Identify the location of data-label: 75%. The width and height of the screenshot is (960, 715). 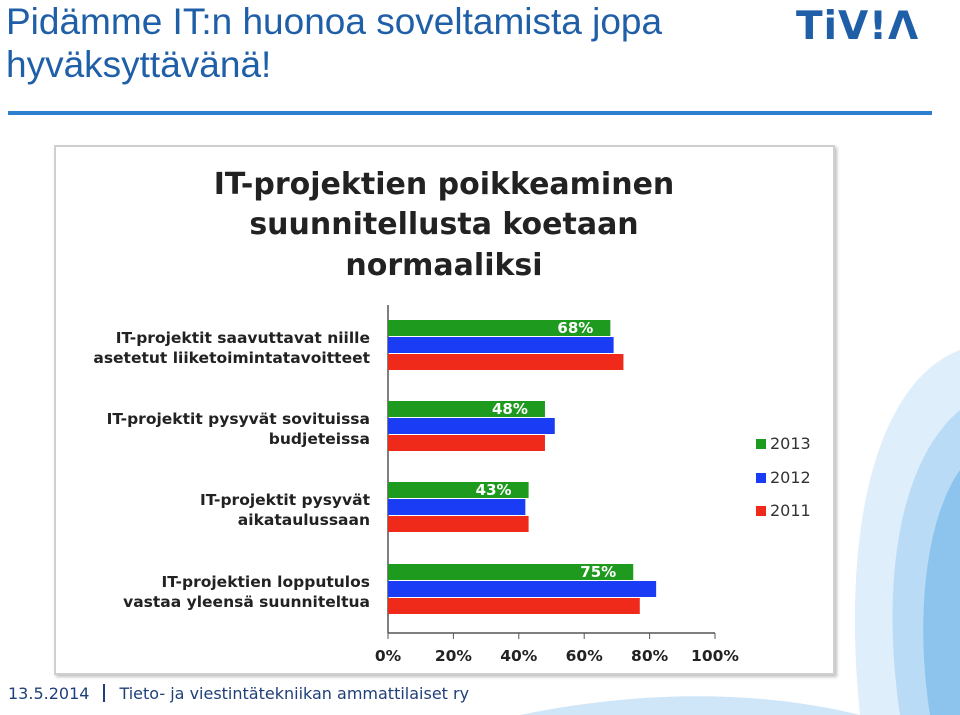
(598, 572).